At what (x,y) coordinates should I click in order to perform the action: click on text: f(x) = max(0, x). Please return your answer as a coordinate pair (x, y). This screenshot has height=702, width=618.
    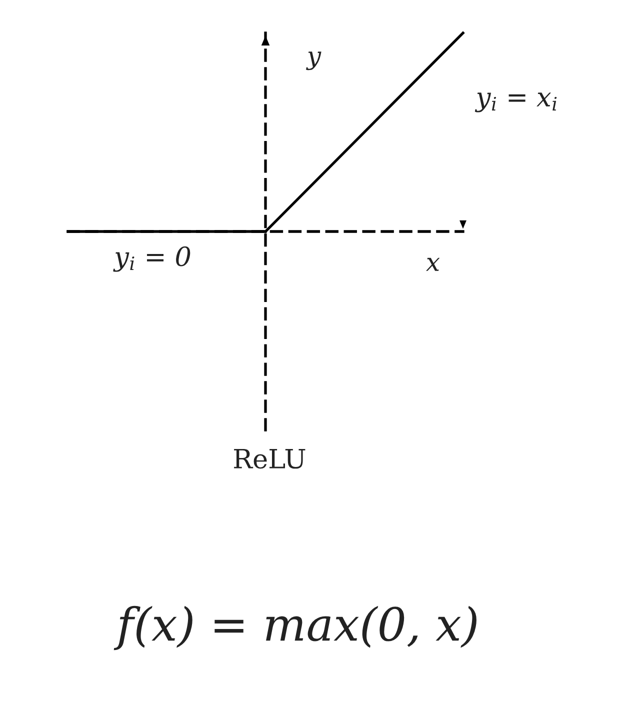
    Looking at the image, I should click on (295, 628).